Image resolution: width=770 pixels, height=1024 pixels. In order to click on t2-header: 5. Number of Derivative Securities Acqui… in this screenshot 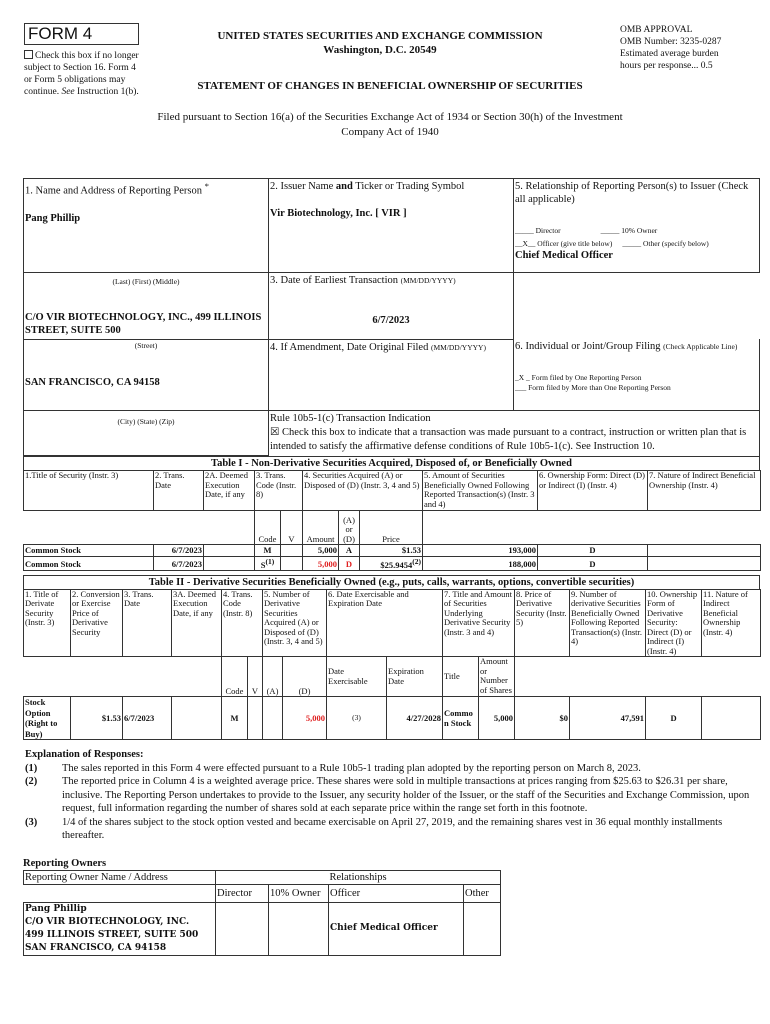, I will do `click(294, 623)`.